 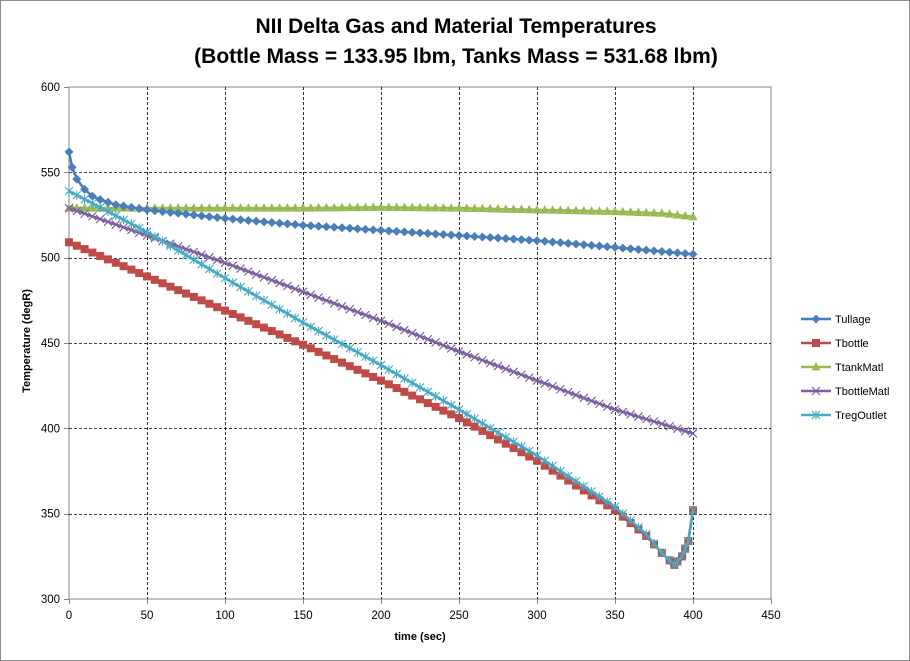 I want to click on legend-item-TbottleMatl: TbottleMatl, so click(x=845, y=392).